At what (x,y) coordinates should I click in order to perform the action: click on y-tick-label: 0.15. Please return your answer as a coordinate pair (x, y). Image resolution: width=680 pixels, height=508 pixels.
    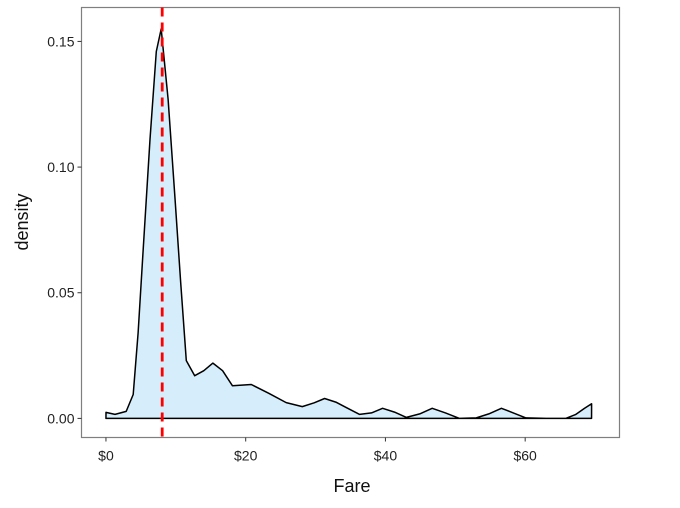
    Looking at the image, I should click on (60, 41).